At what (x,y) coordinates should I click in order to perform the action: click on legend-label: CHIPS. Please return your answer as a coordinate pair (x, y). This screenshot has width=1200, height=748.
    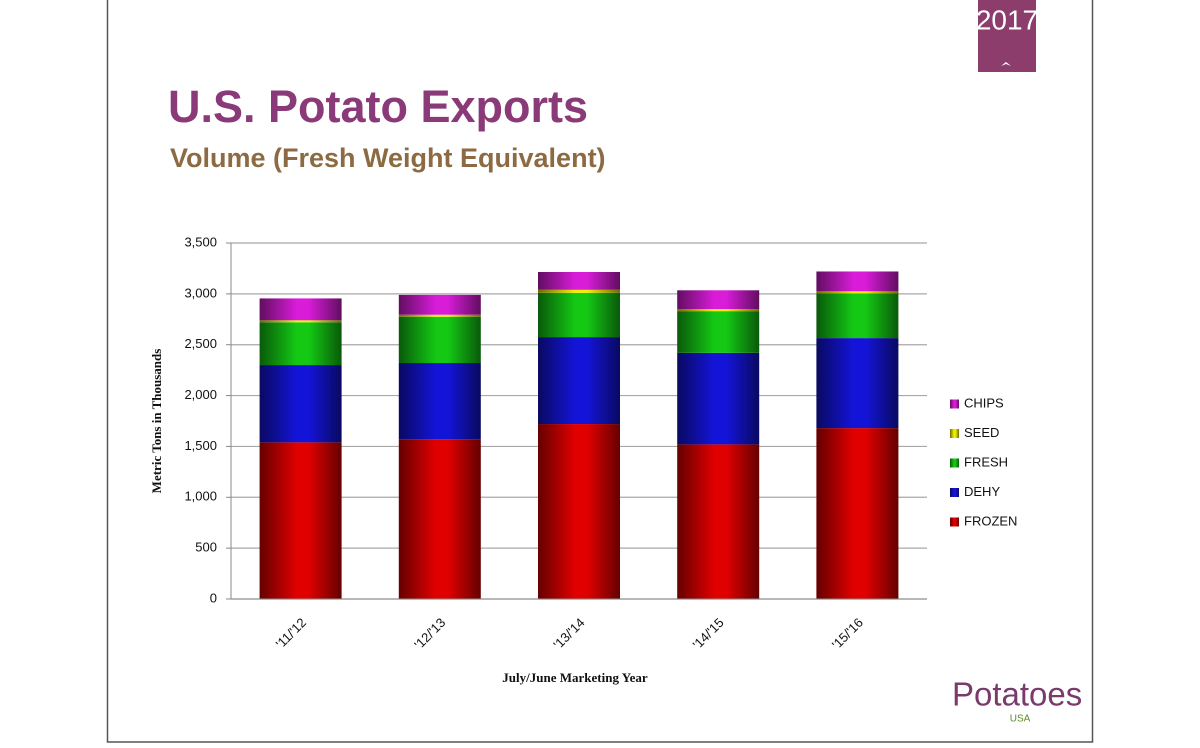
    Looking at the image, I should click on (984, 402).